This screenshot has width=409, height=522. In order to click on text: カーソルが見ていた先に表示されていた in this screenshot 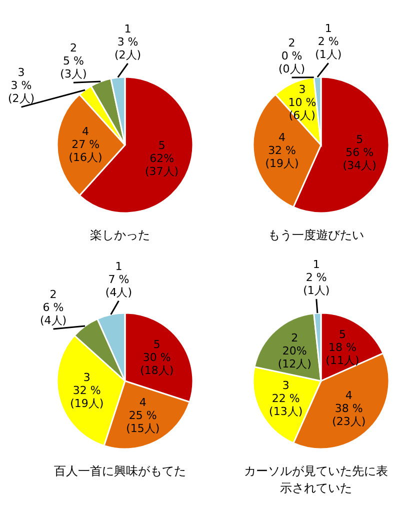, I will do `click(316, 480)`.